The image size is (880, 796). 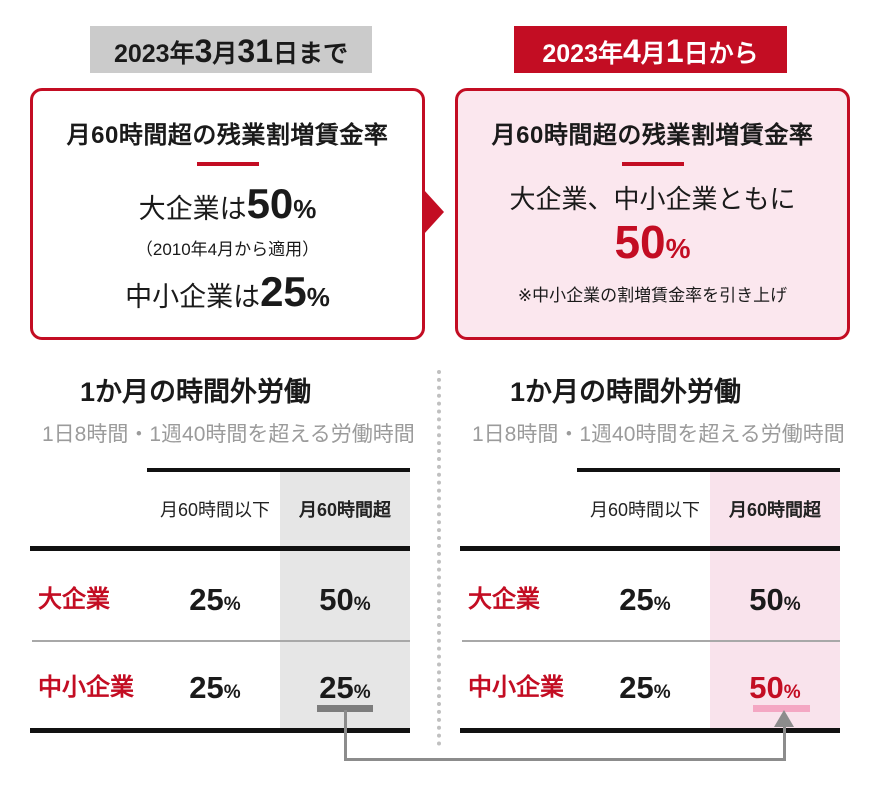 What do you see at coordinates (784, 743) in the screenshot?
I see `connector-line-up` at bounding box center [784, 743].